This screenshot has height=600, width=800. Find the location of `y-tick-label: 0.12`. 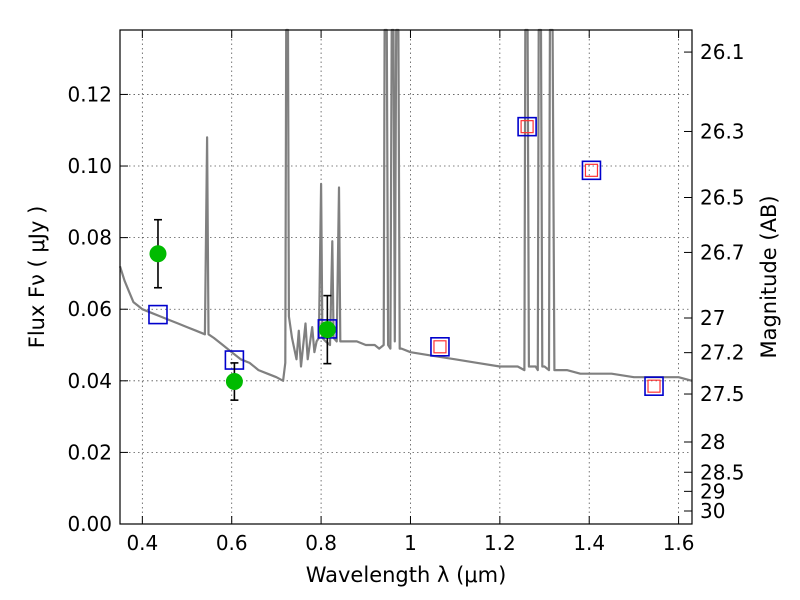

y-tick-label: 0.12 is located at coordinates (89, 94).